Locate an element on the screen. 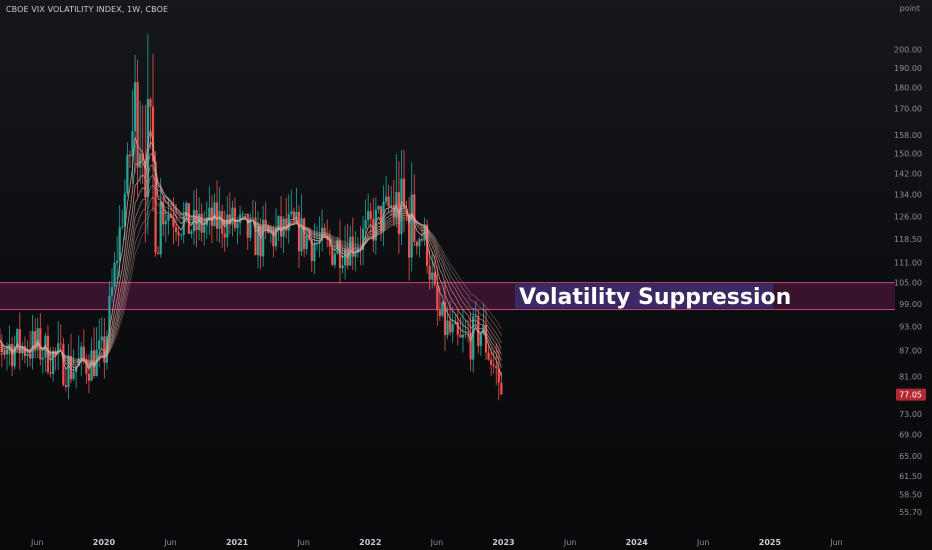 This screenshot has width=932, height=550. y-tick-label: 61.50 is located at coordinates (910, 476).